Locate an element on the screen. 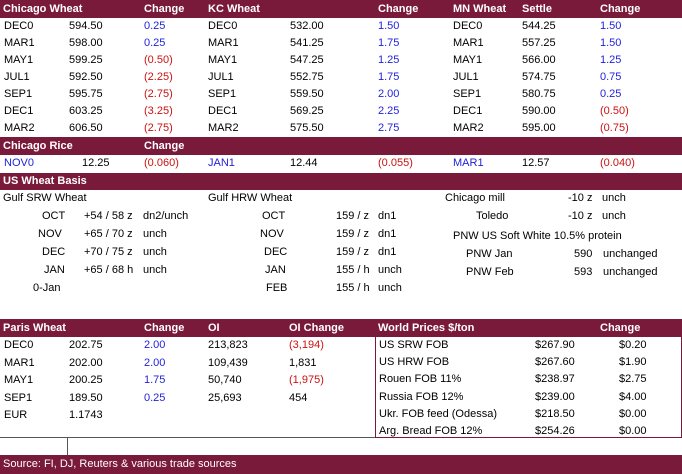 The width and height of the screenshot is (682, 474). kc-change: 1.25 is located at coordinates (389, 60).